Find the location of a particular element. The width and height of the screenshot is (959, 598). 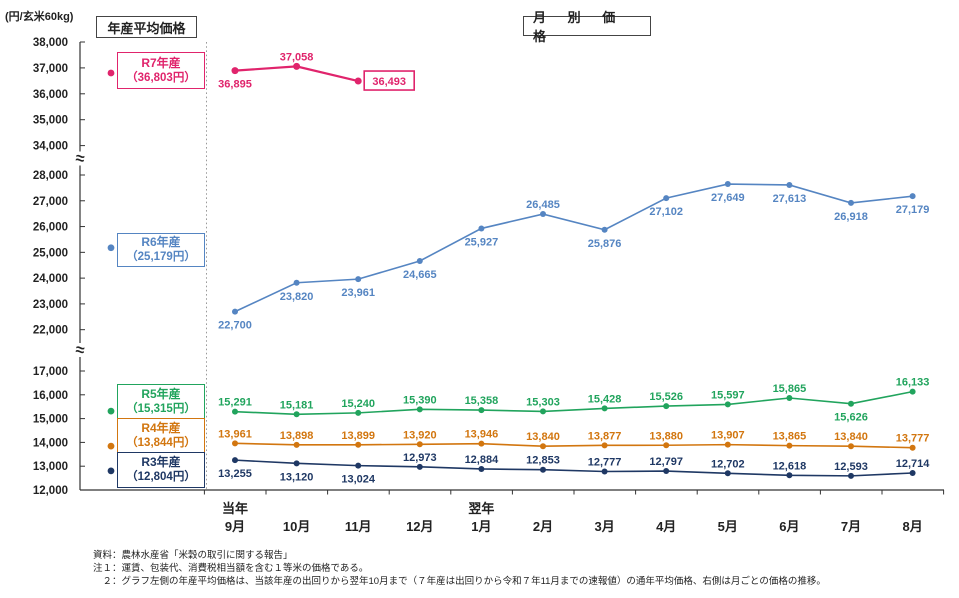

series-1-value-label: 23,961 is located at coordinates (358, 293).